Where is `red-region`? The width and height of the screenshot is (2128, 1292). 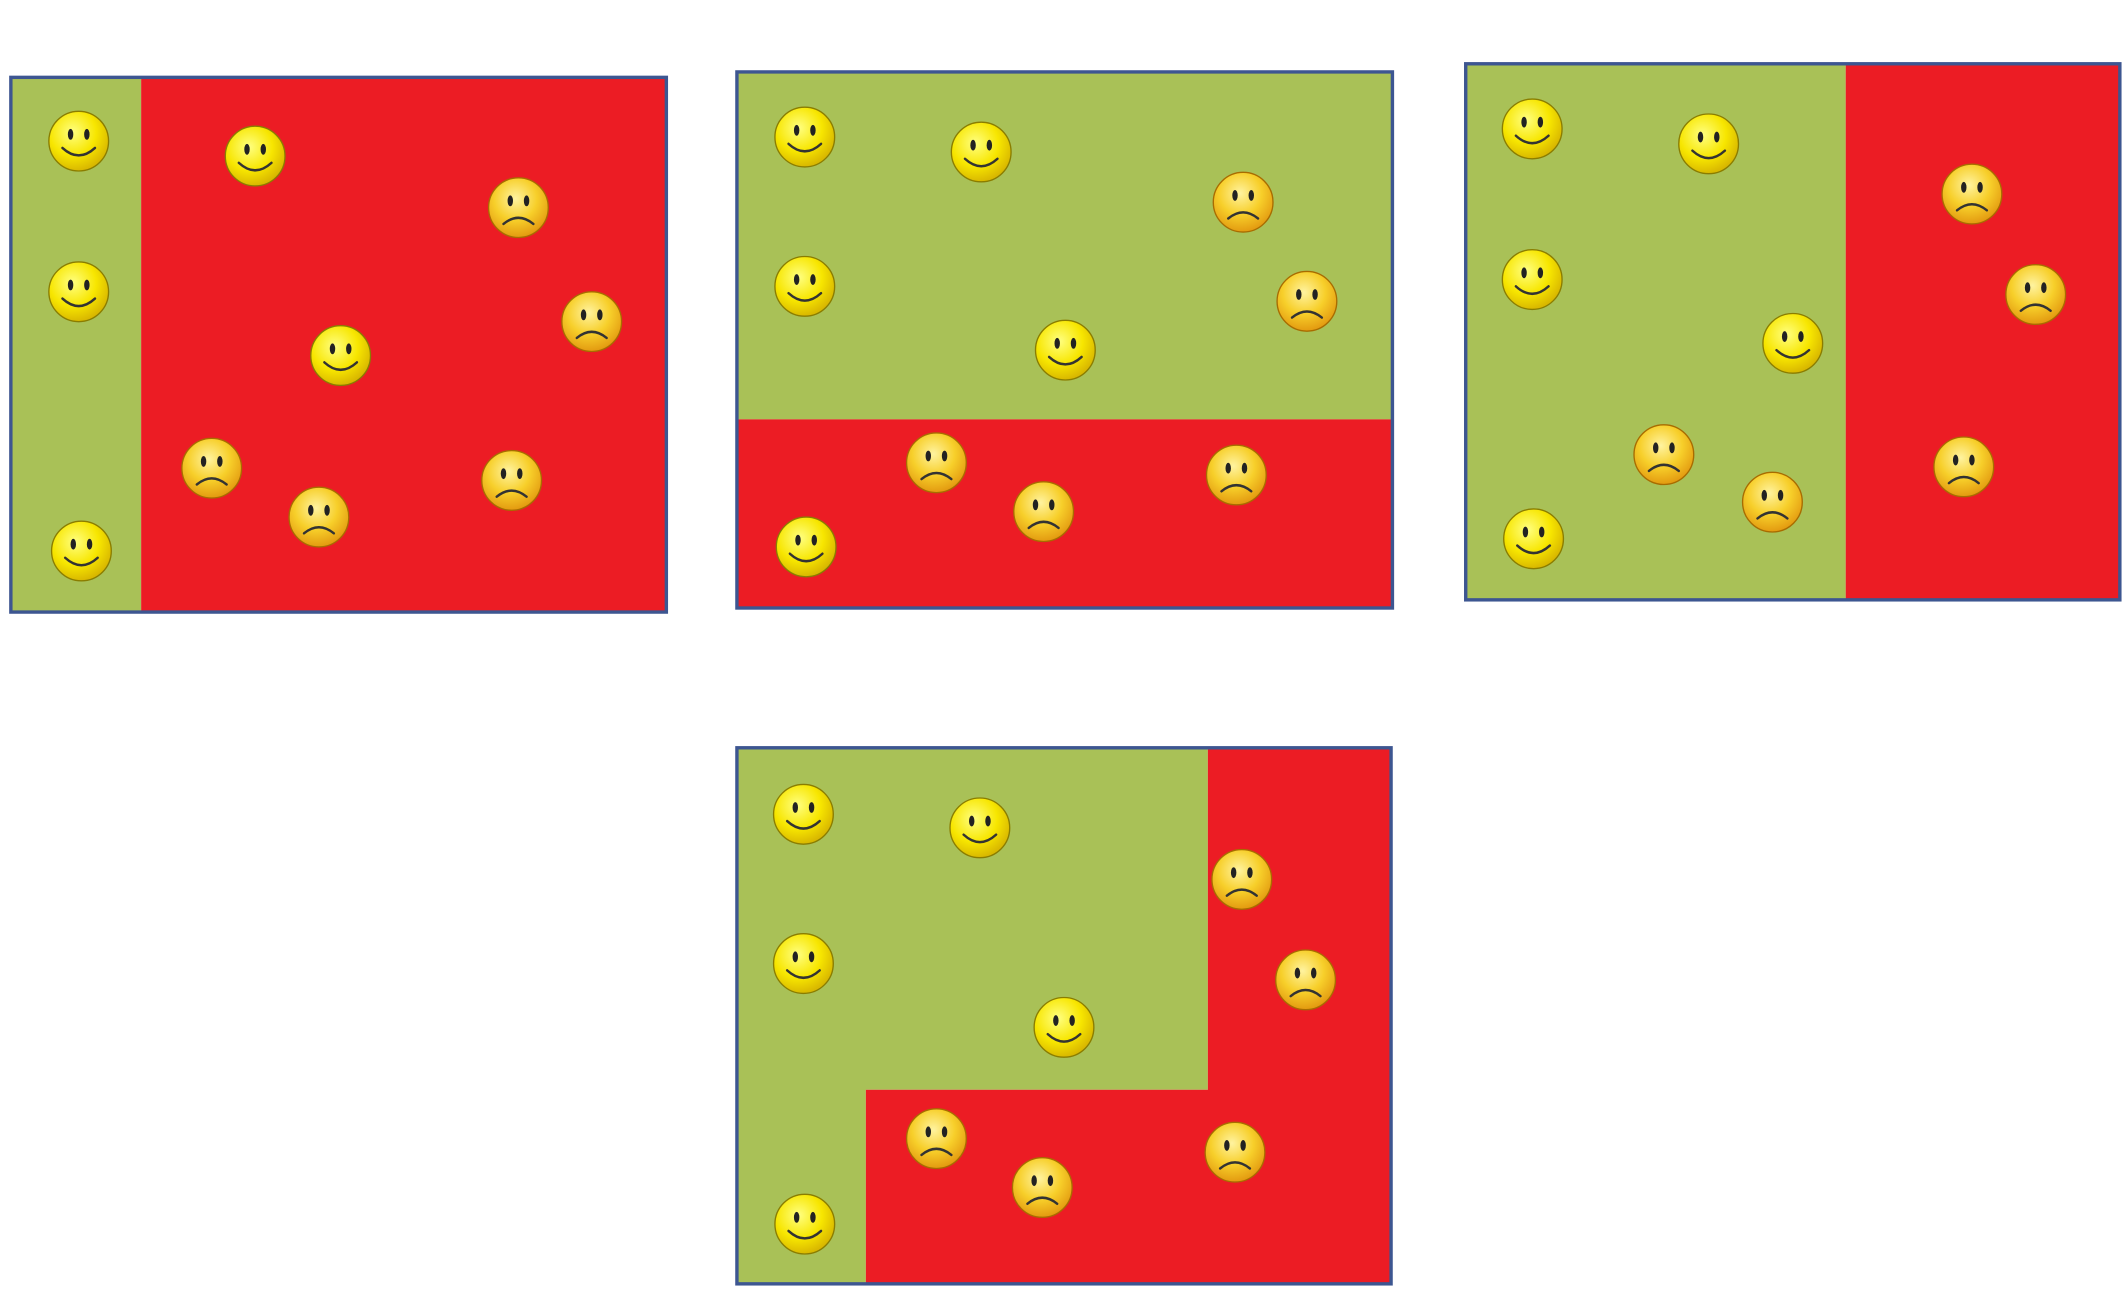
red-region is located at coordinates (1982, 331).